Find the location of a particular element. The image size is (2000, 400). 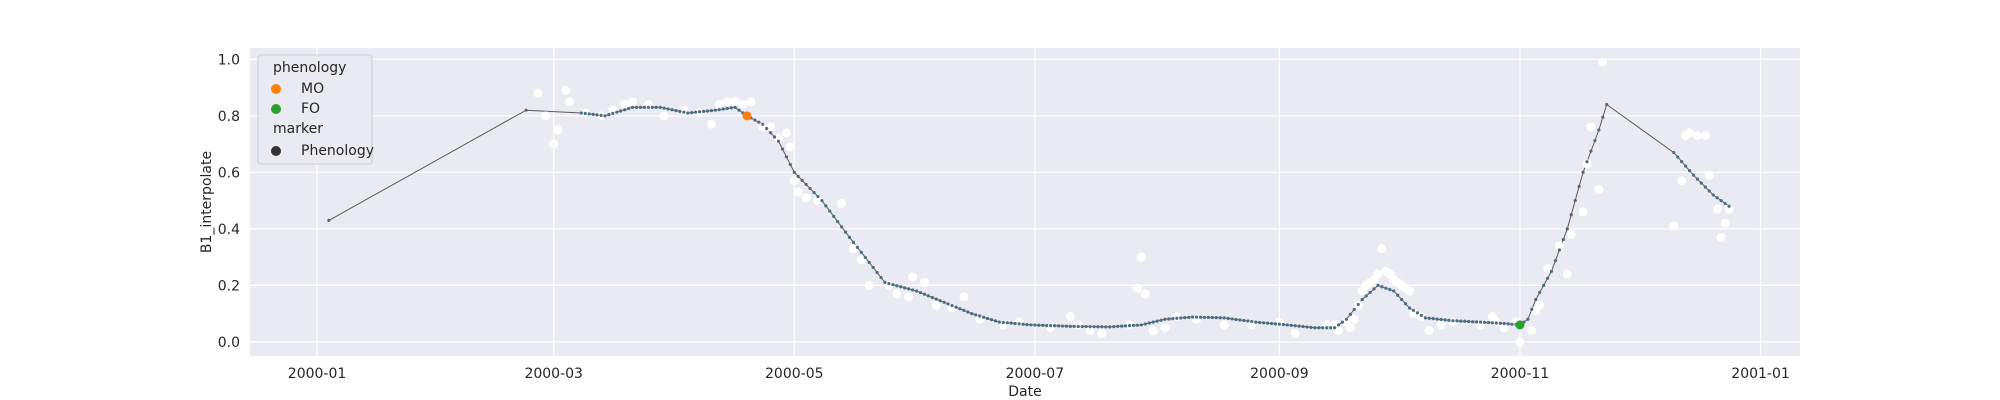

legend-phenology-label: Phenology is located at coordinates (337, 151).